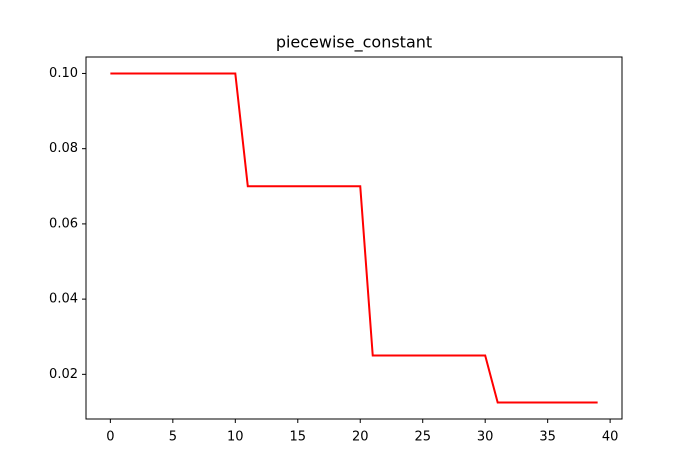 The width and height of the screenshot is (691, 472). Describe the element at coordinates (485, 437) in the screenshot. I see `x-tick-label: 30` at that location.